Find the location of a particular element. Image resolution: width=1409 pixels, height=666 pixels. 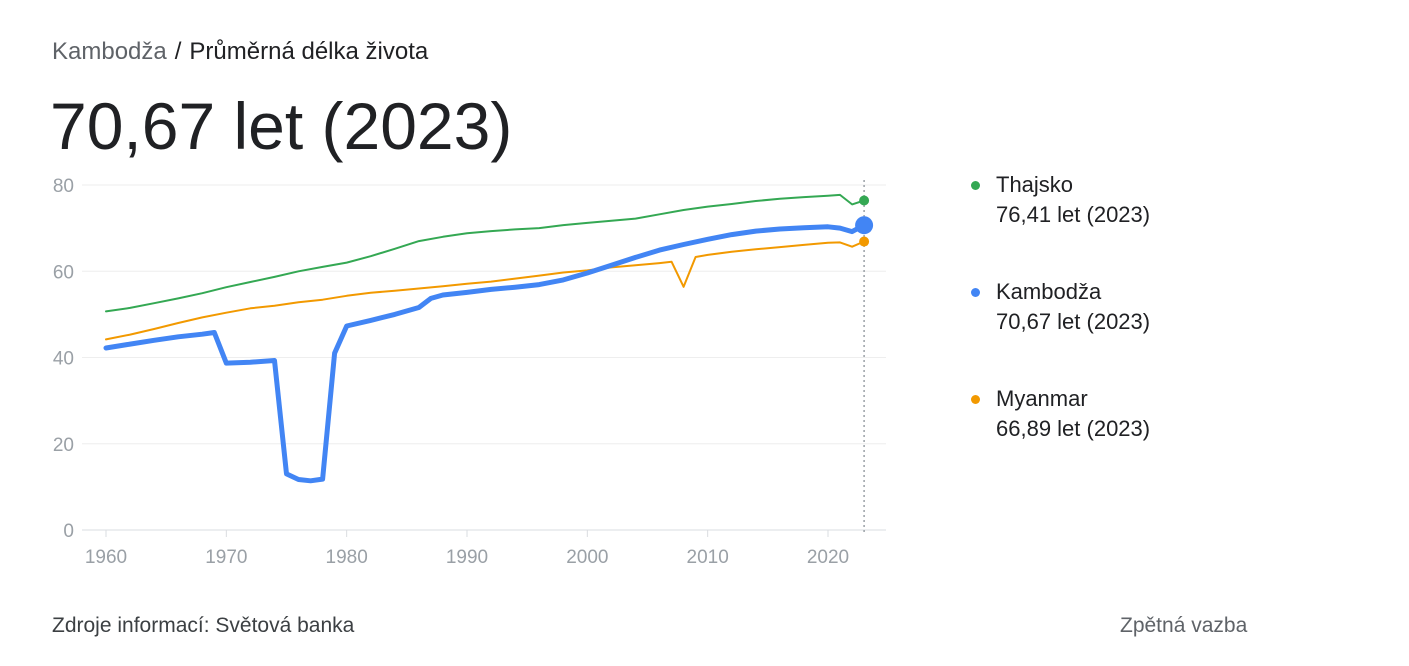

breadcrumb: Kambodža / Průměrná délka života is located at coordinates (240, 52).